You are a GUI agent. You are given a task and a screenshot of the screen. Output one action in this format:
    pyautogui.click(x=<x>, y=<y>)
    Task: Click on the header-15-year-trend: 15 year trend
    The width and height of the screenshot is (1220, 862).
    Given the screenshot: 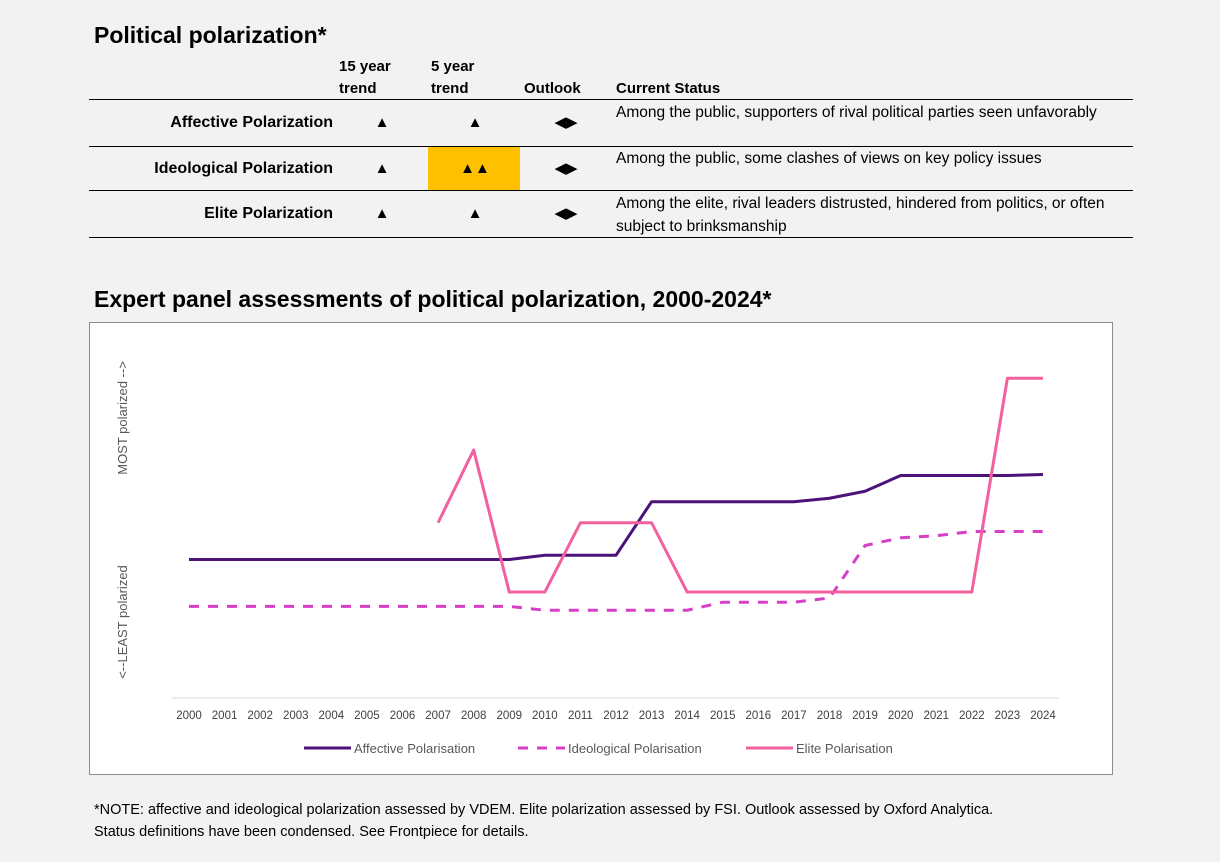 What is the action you would take?
    pyautogui.click(x=365, y=78)
    